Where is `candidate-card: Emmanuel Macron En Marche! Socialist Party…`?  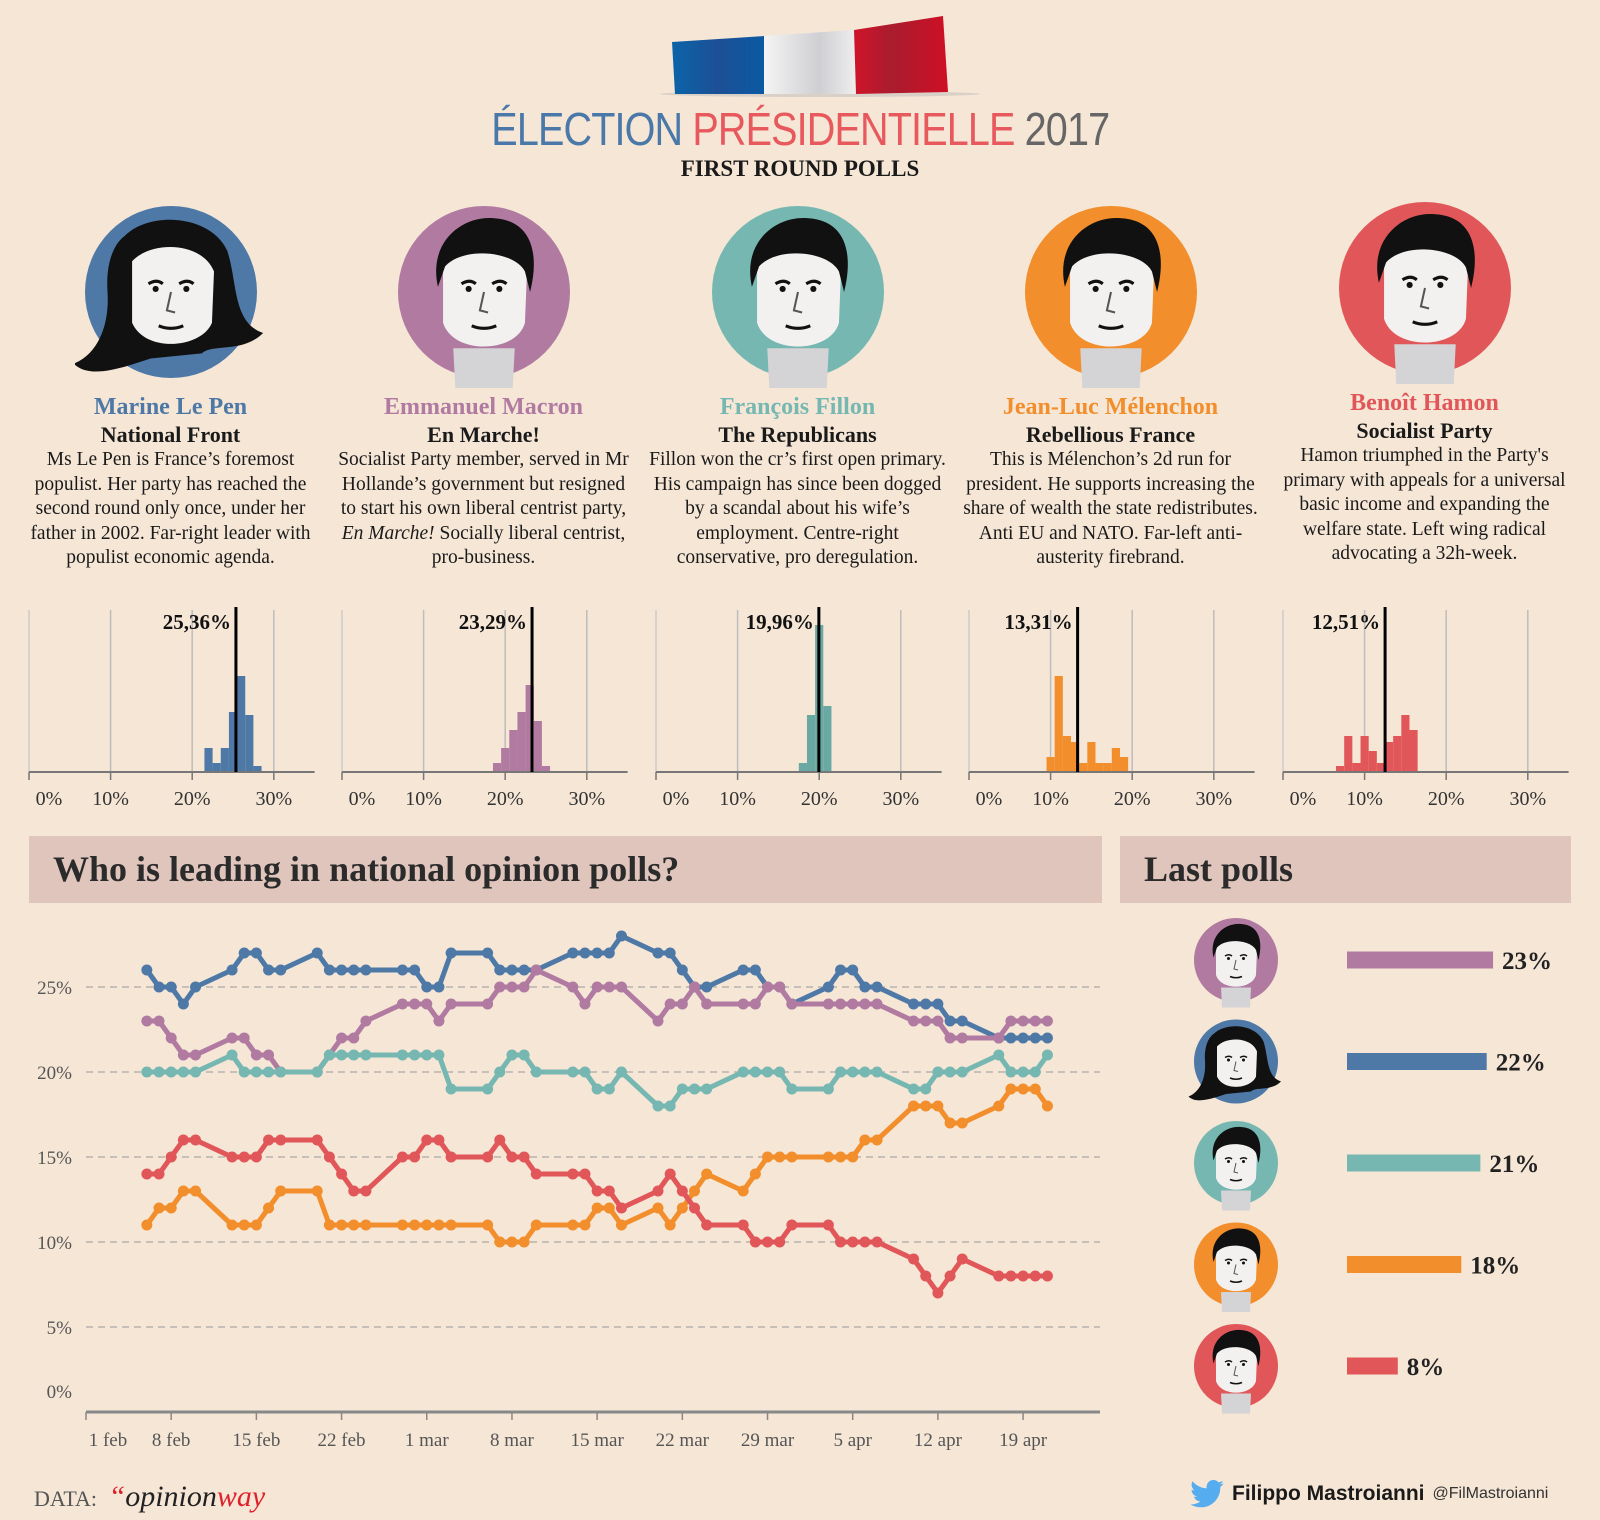 candidate-card: Emmanuel Macron En Marche! Socialist Party… is located at coordinates (483, 385).